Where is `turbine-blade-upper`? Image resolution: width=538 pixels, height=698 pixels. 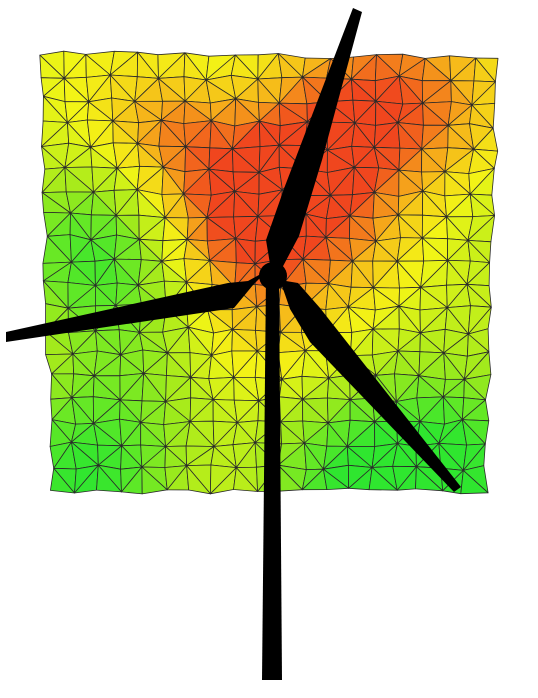 turbine-blade-upper is located at coordinates (314, 142).